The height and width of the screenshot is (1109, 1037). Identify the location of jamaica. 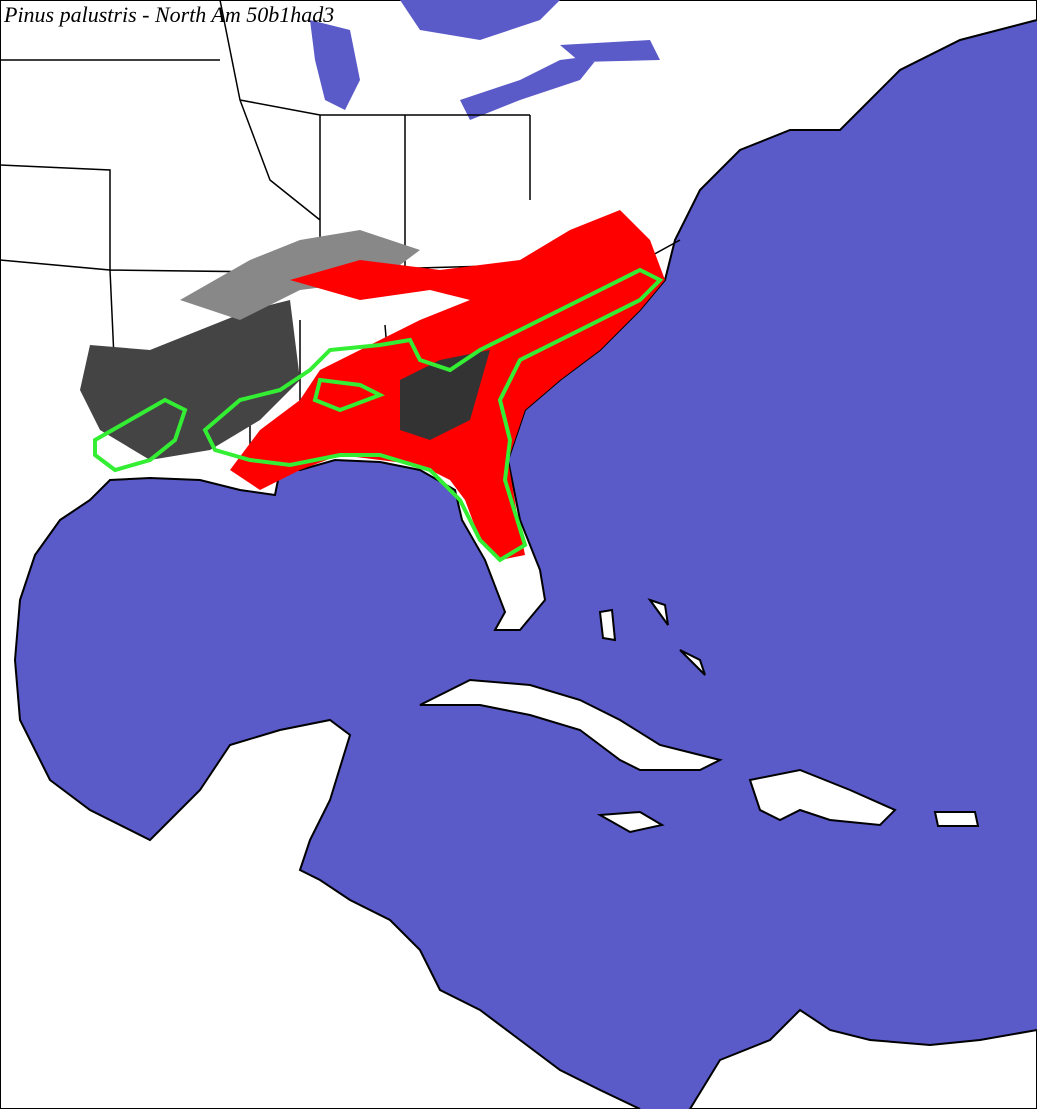
(630, 822).